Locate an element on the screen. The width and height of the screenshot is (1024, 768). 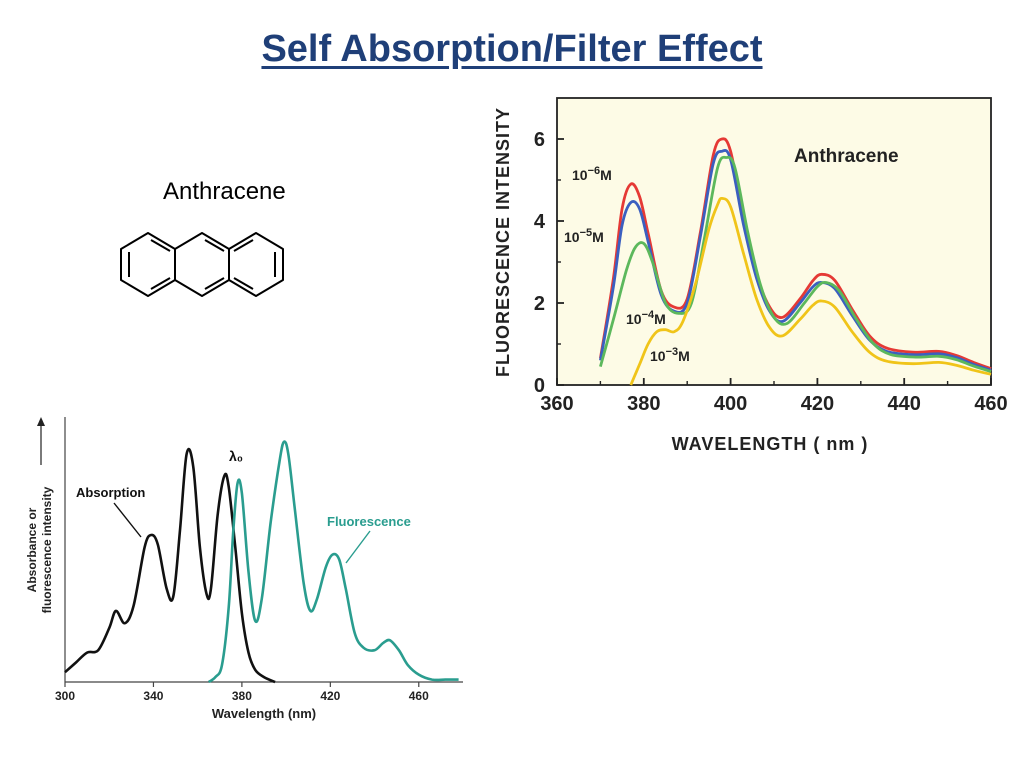
y-axis-label-line1: Absorbance or is located at coordinates (32, 549).